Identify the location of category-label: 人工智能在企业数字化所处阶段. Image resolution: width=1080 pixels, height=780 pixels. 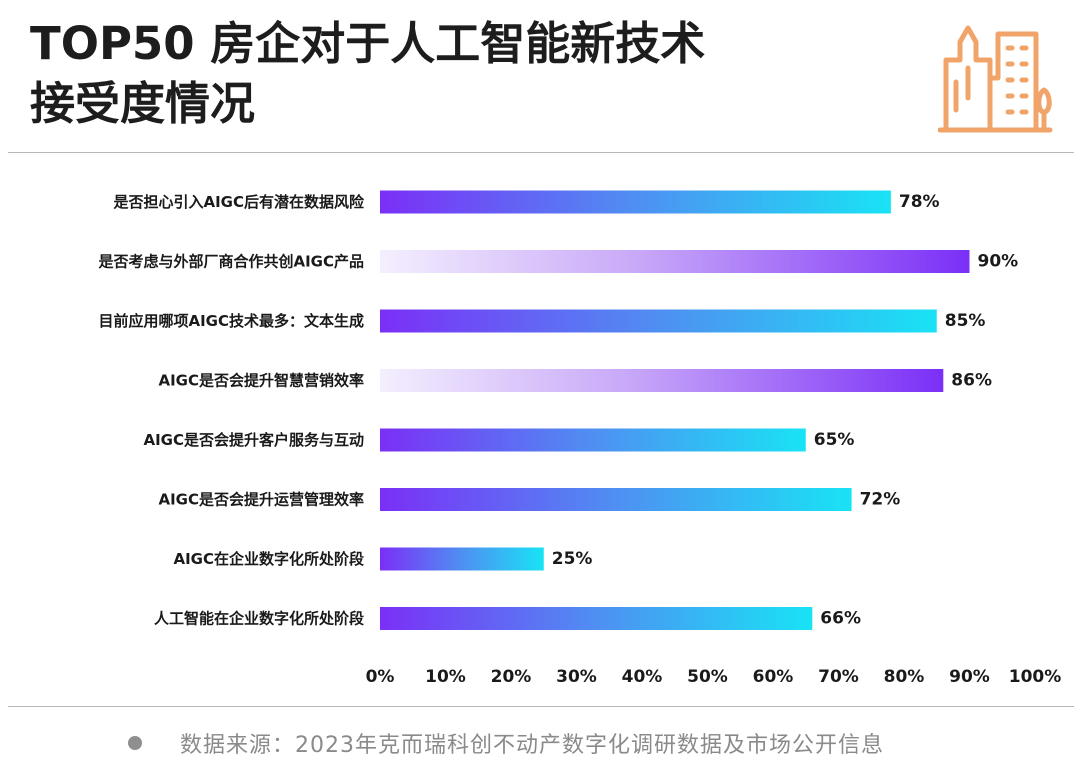
(259, 619).